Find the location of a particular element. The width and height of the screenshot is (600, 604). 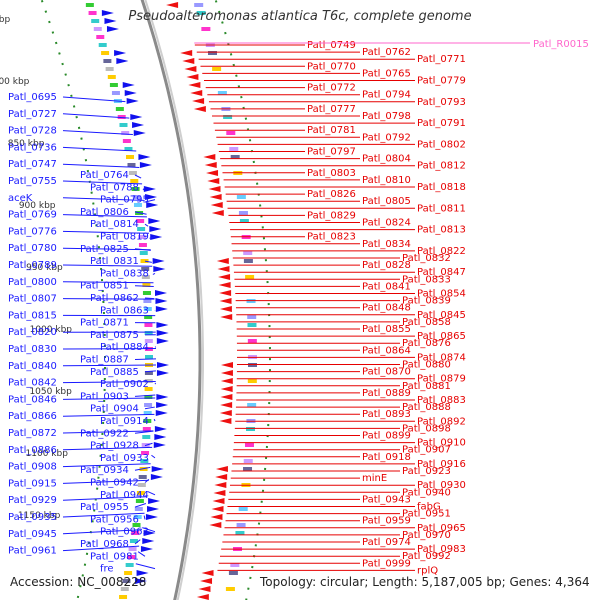

gene-label-minus: Patl_0749 is located at coordinates (331, 45).